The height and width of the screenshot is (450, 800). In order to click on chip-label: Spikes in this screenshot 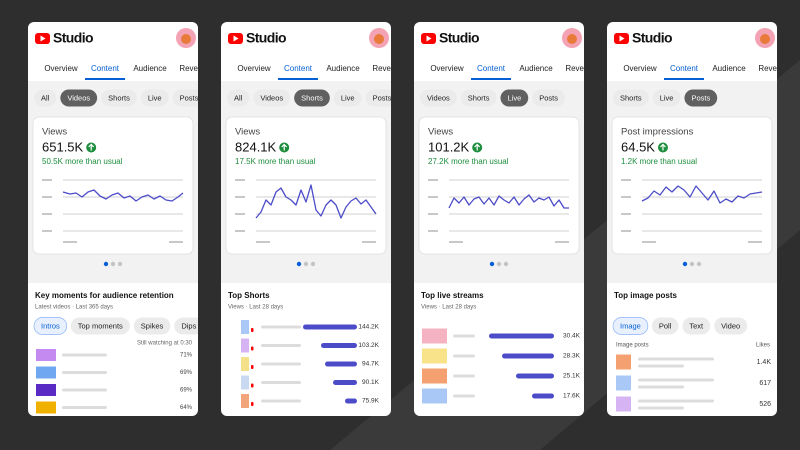, I will do `click(152, 325)`.